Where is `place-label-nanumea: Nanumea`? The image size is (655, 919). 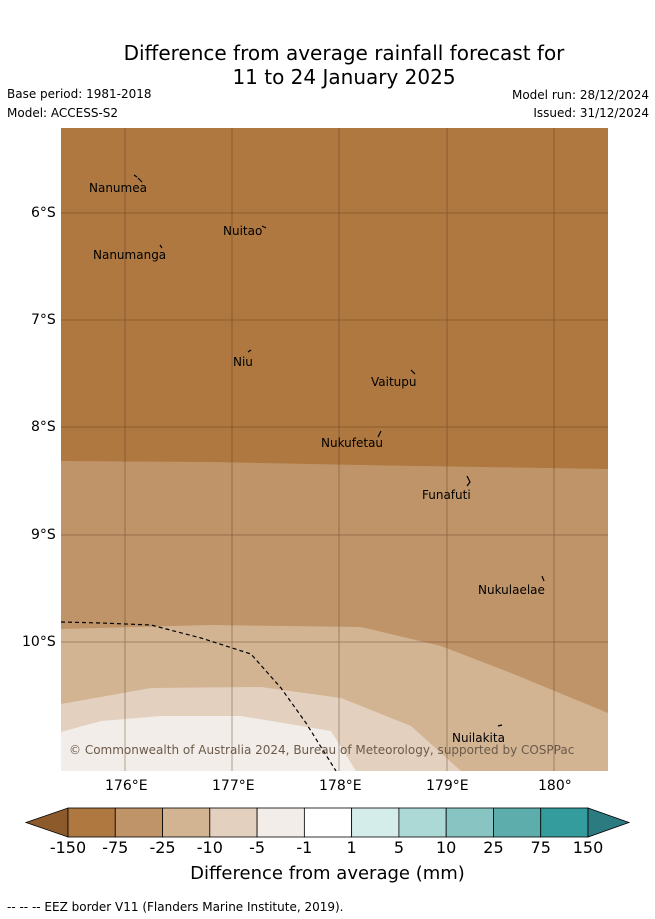 place-label-nanumea: Nanumea is located at coordinates (118, 188).